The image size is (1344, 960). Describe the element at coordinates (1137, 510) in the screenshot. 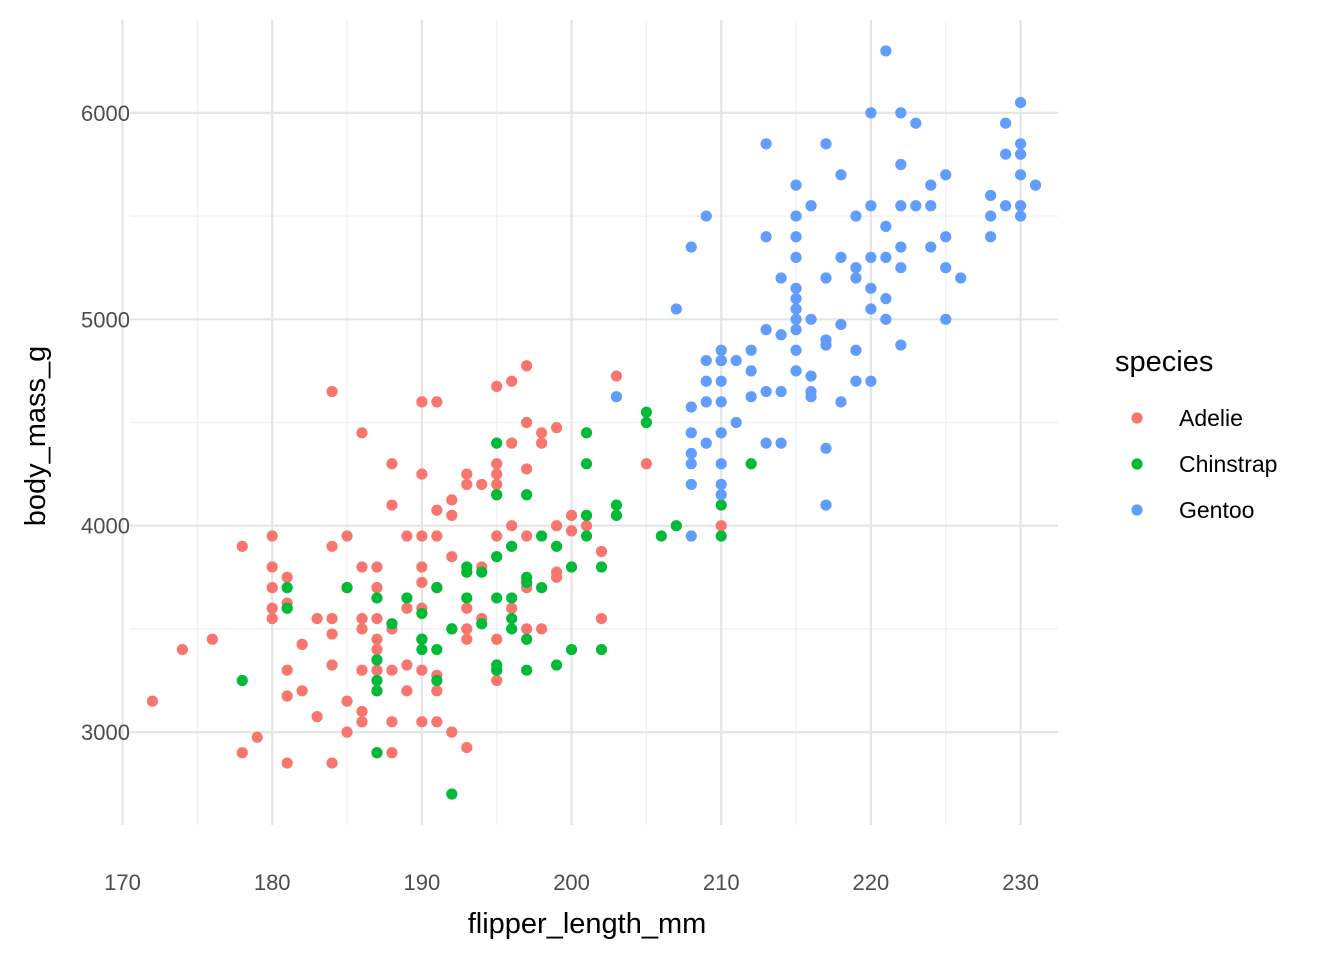

I see `legend-key-gentoo` at that location.